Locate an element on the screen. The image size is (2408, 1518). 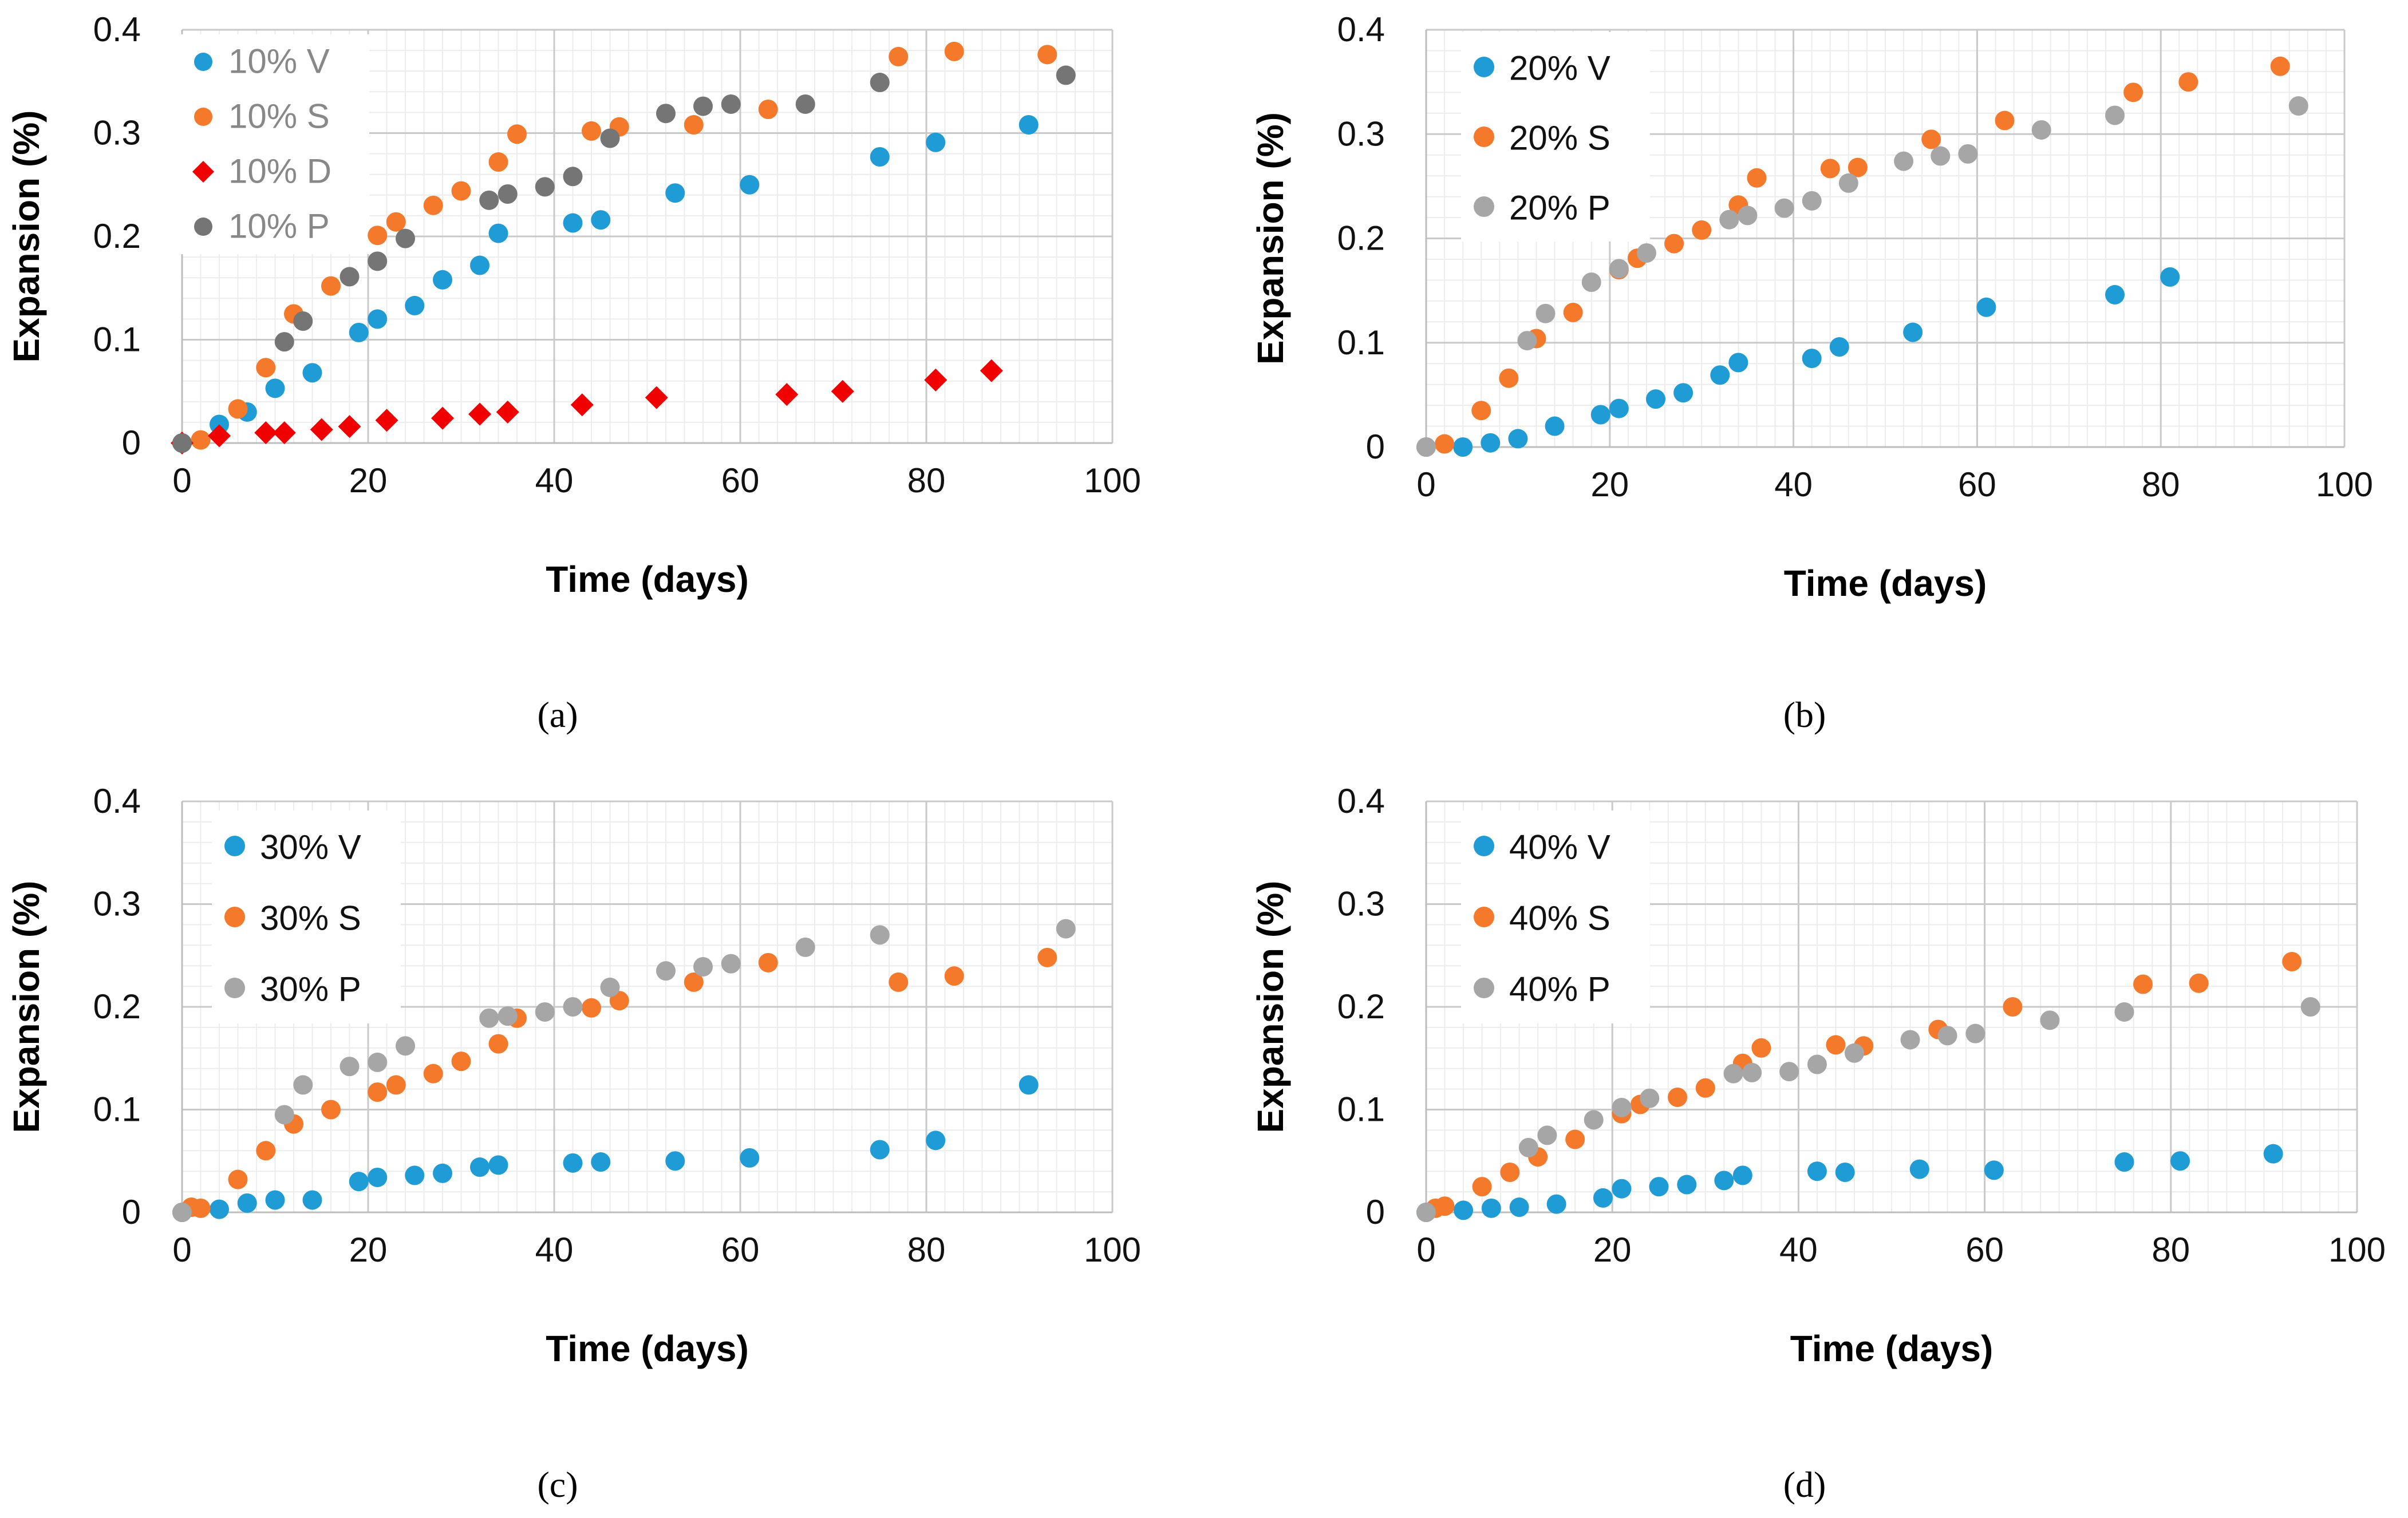
legend-marker-20-s is located at coordinates (1484, 136).